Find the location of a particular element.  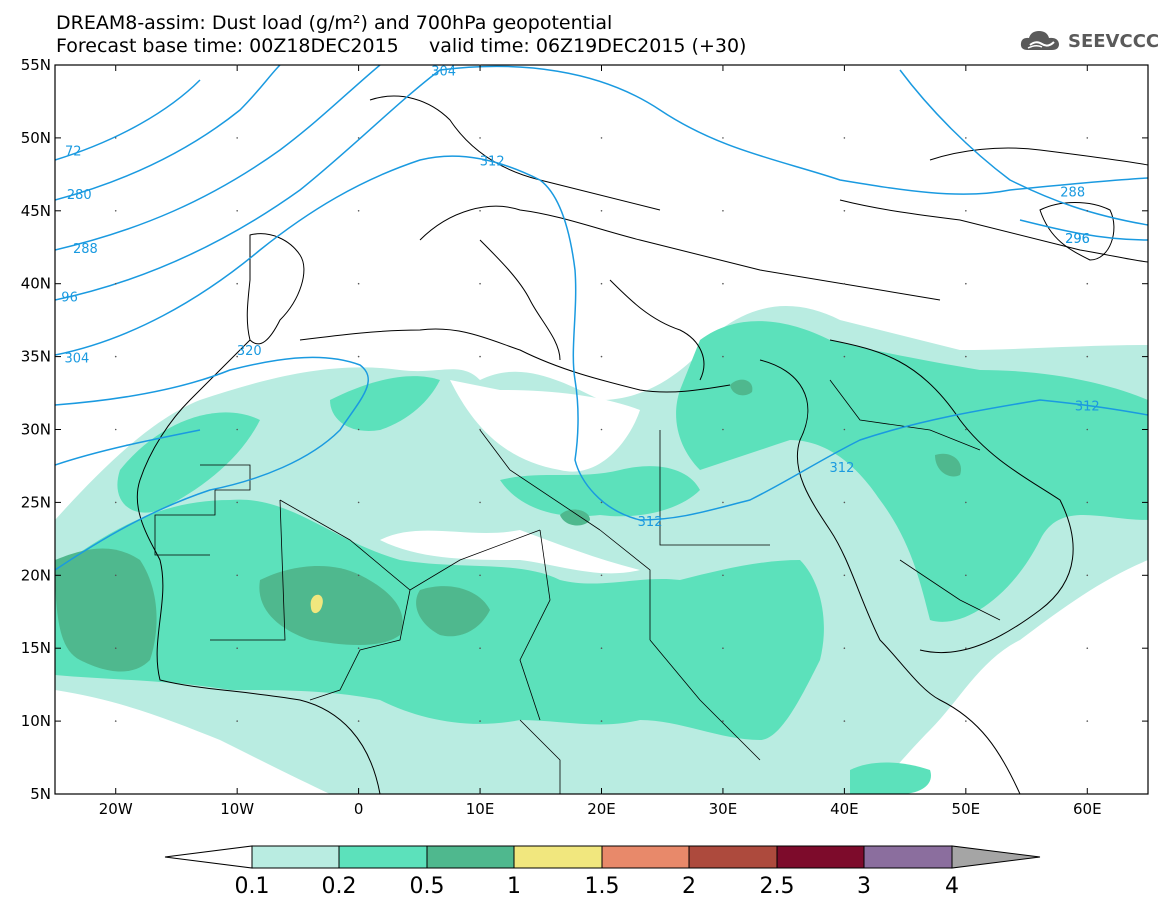

colorbar-label: 0.2 is located at coordinates (339, 886).